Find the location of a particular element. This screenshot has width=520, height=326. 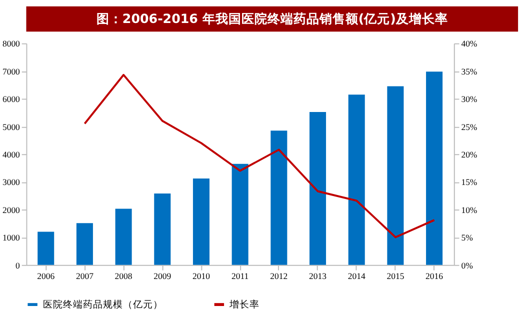

x-tick-label: 2012 is located at coordinates (279, 276).